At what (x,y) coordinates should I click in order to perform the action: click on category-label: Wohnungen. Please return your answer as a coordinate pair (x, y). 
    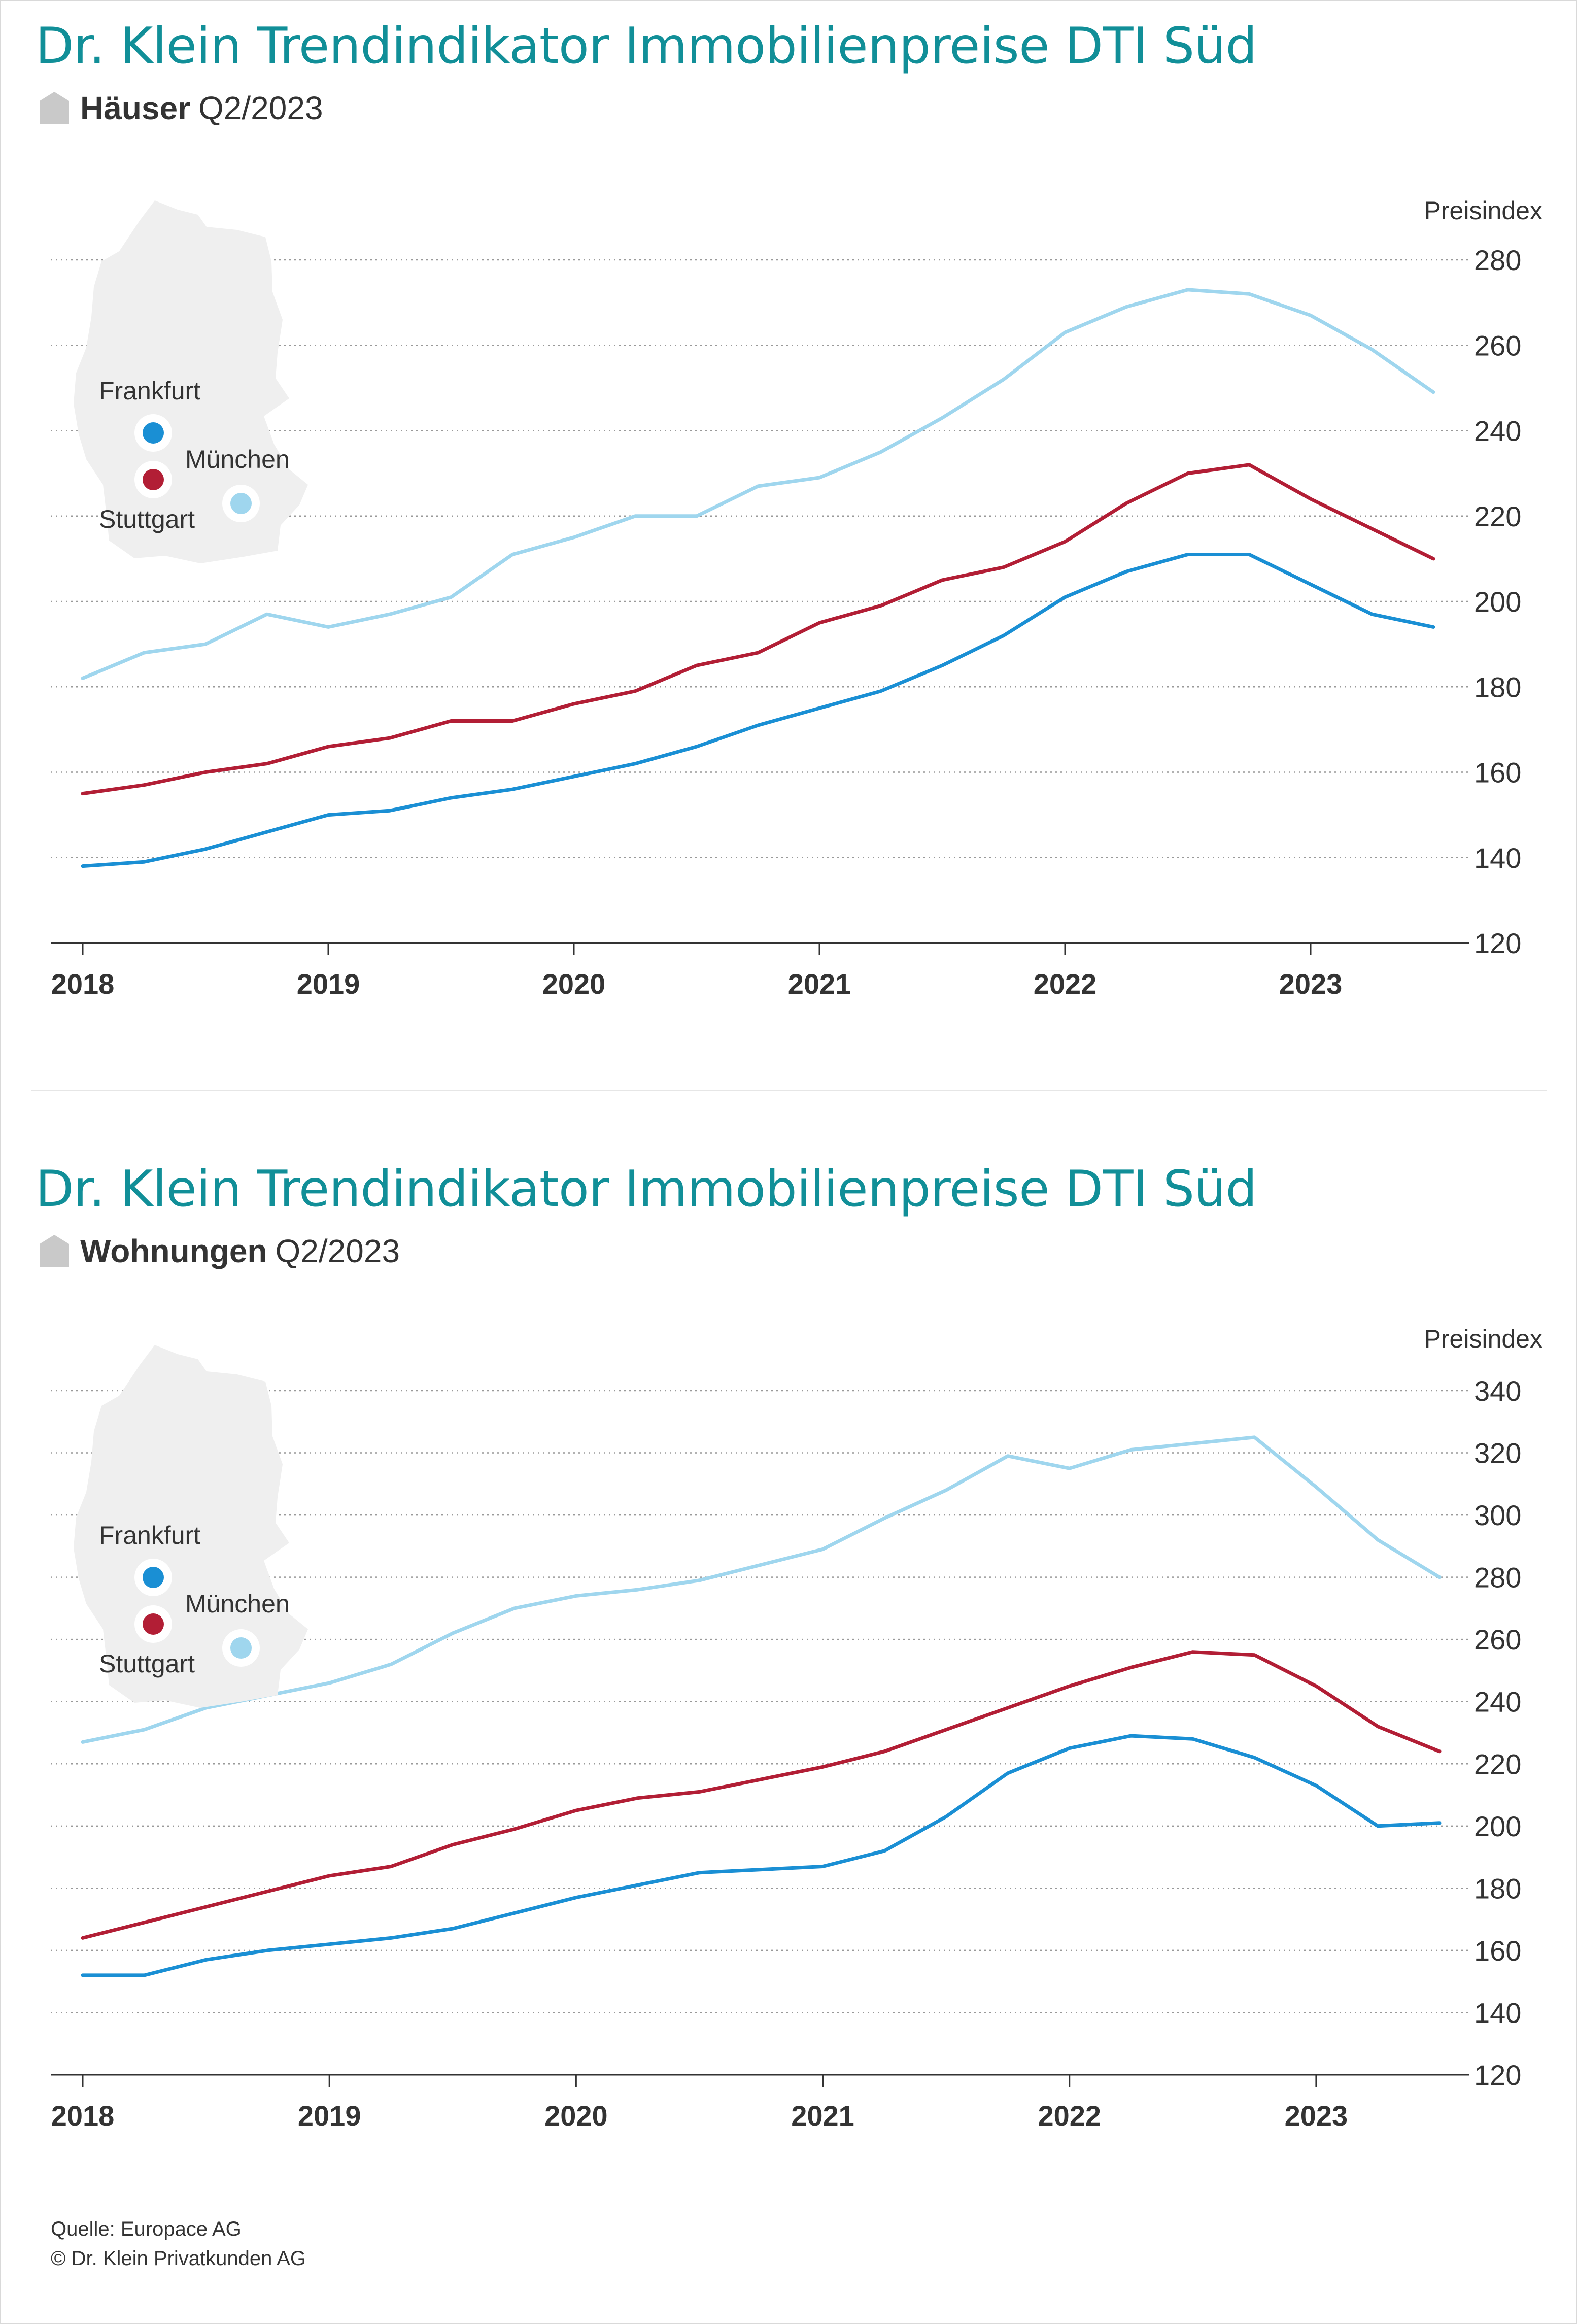
    Looking at the image, I should click on (173, 1251).